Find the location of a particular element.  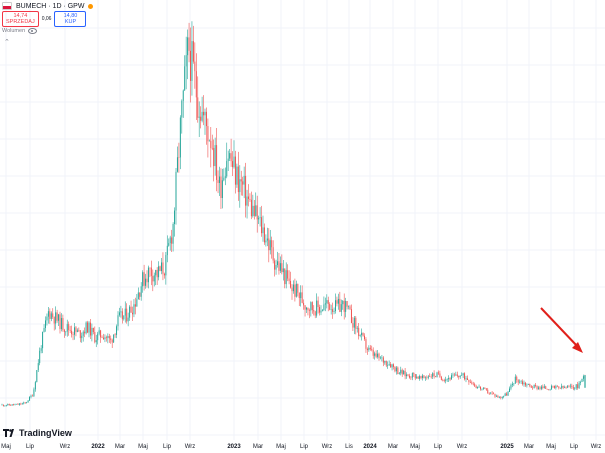

symbol-title: BUMECH · 1D · GPW is located at coordinates (50, 6).